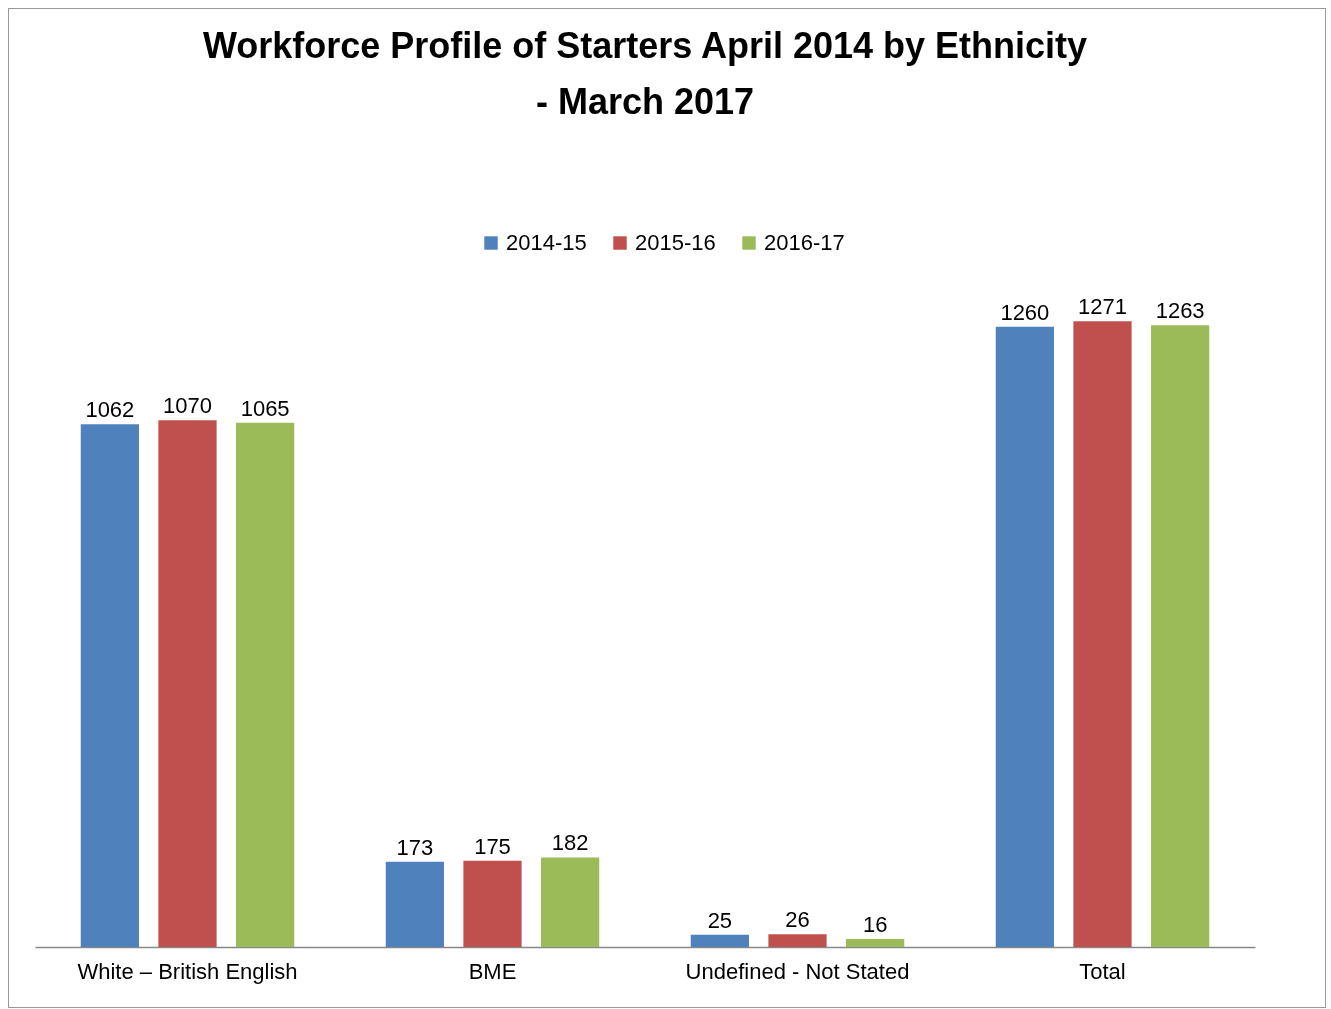 The height and width of the screenshot is (1009, 1331). Describe the element at coordinates (187, 971) in the screenshot. I see `x-tick-label: White – British English` at that location.